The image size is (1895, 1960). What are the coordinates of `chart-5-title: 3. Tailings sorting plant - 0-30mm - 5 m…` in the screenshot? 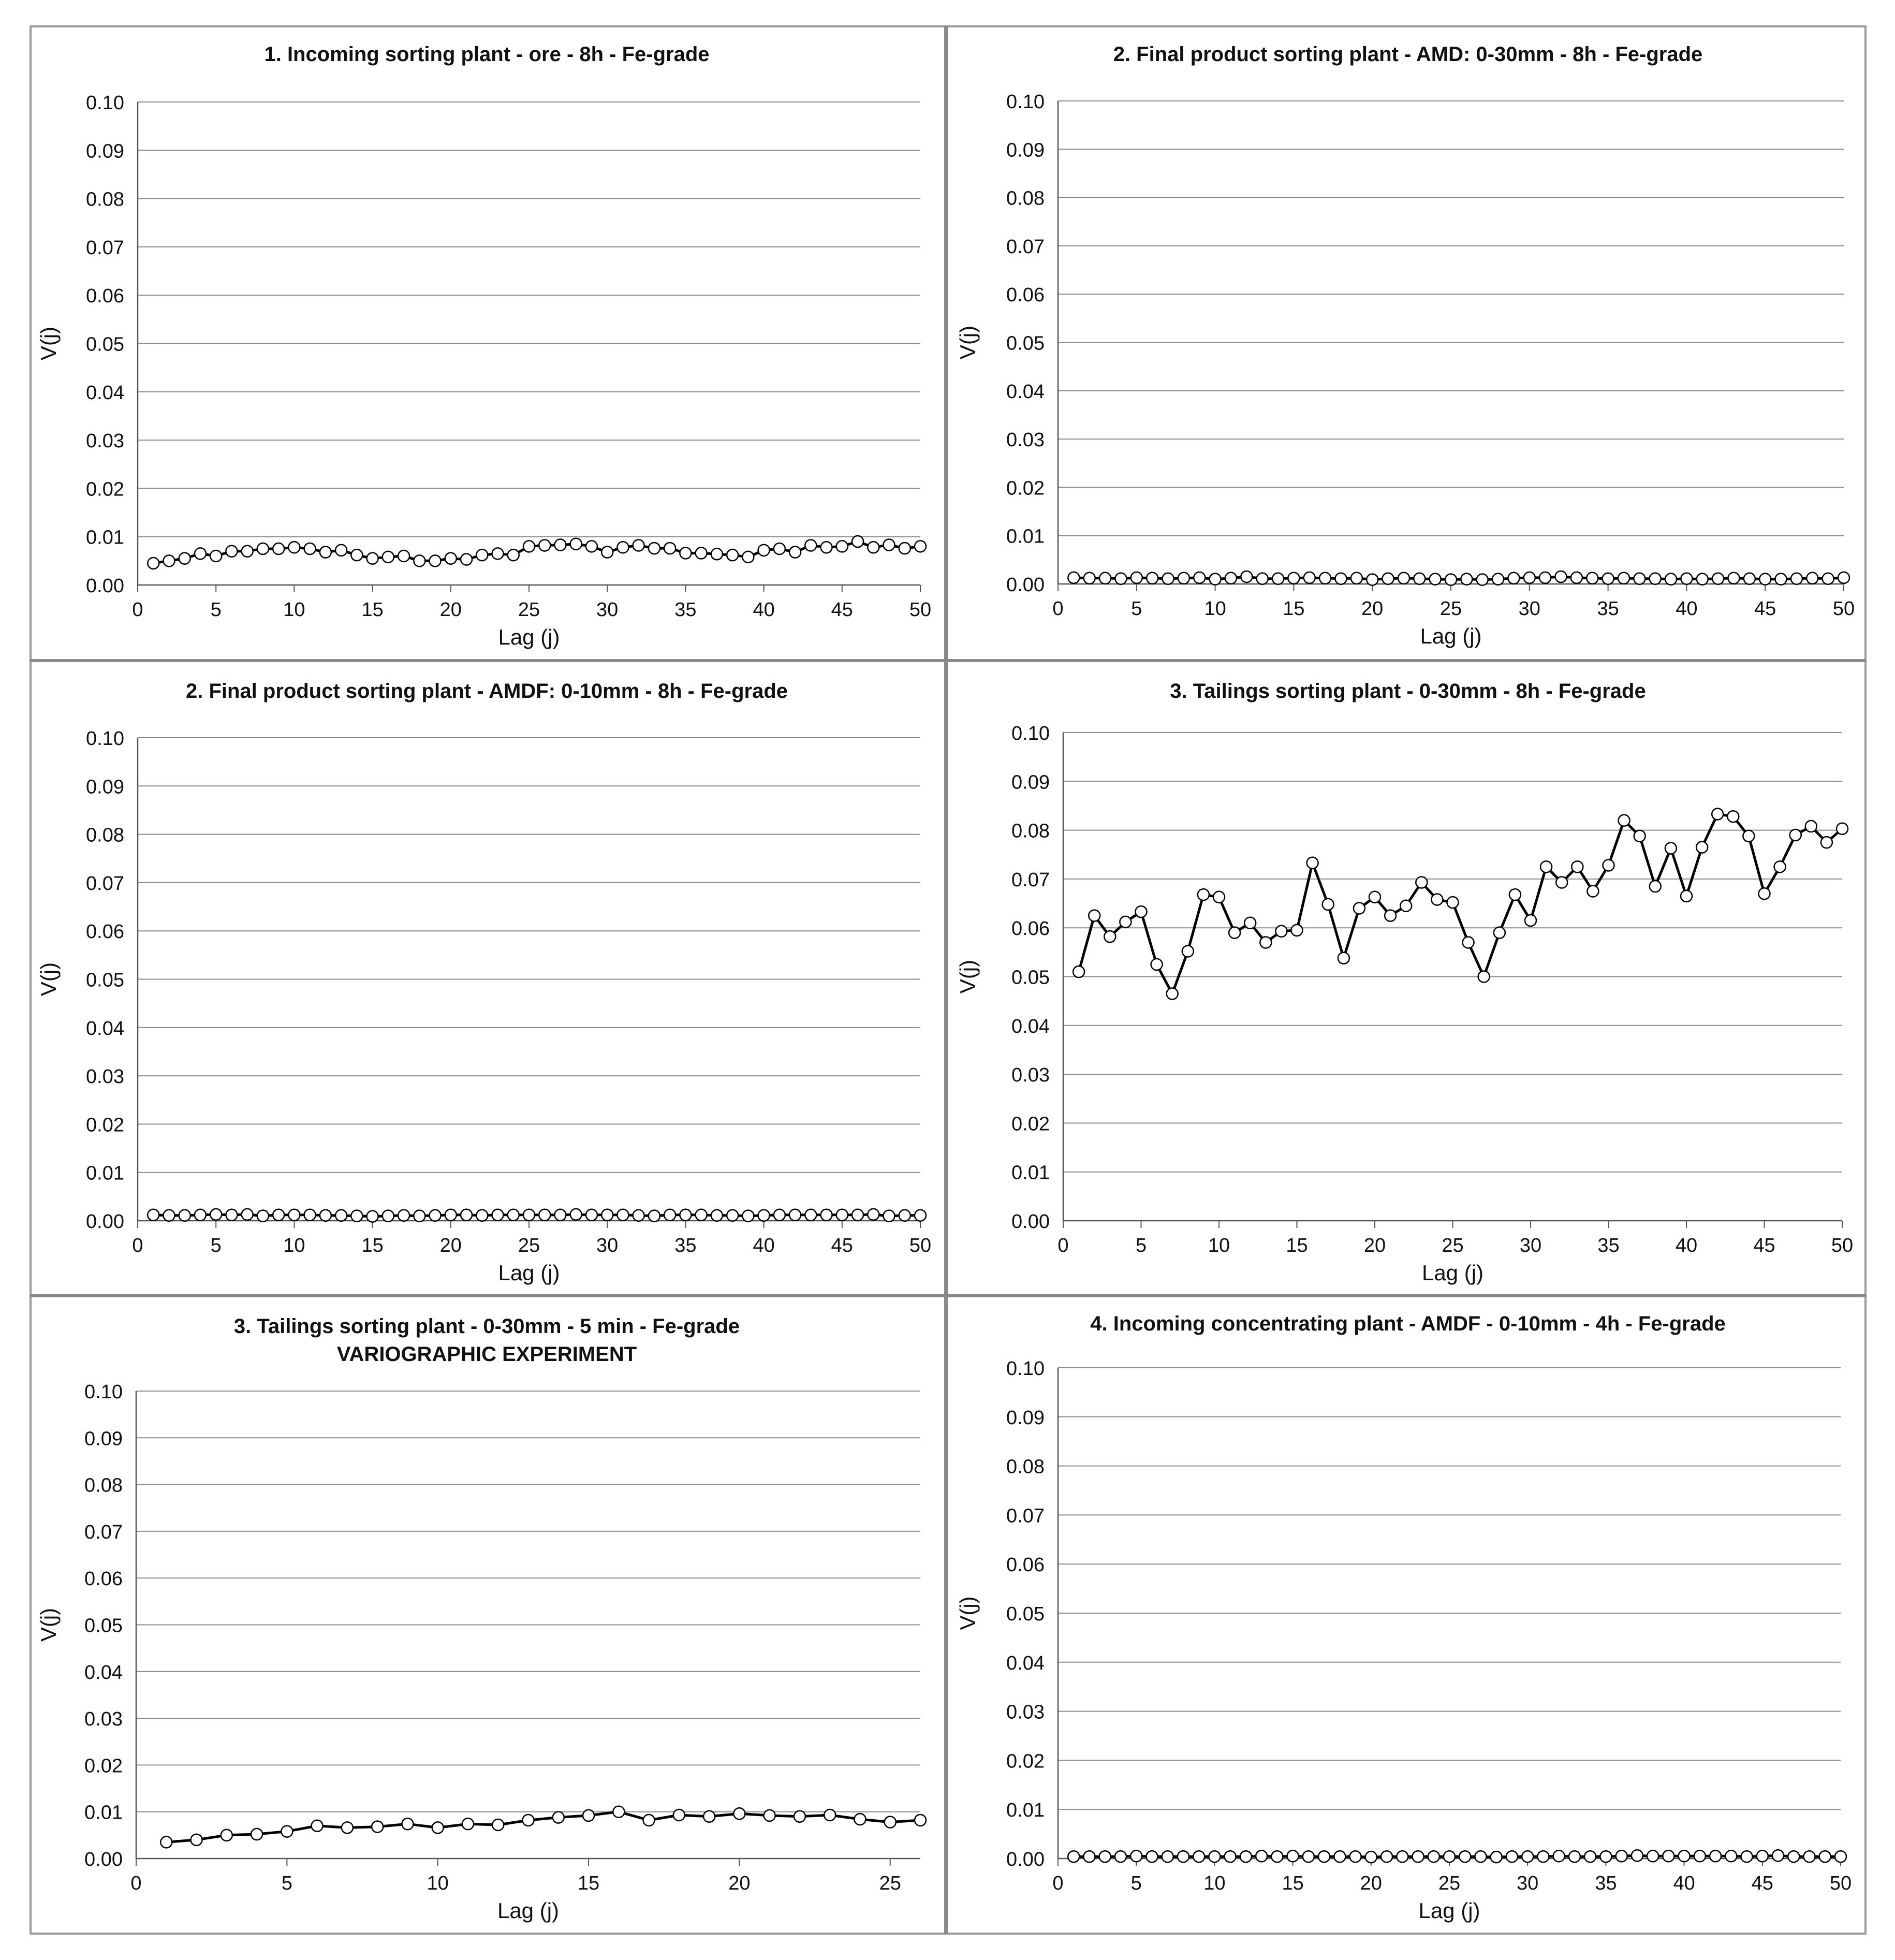 It's located at (487, 1326).